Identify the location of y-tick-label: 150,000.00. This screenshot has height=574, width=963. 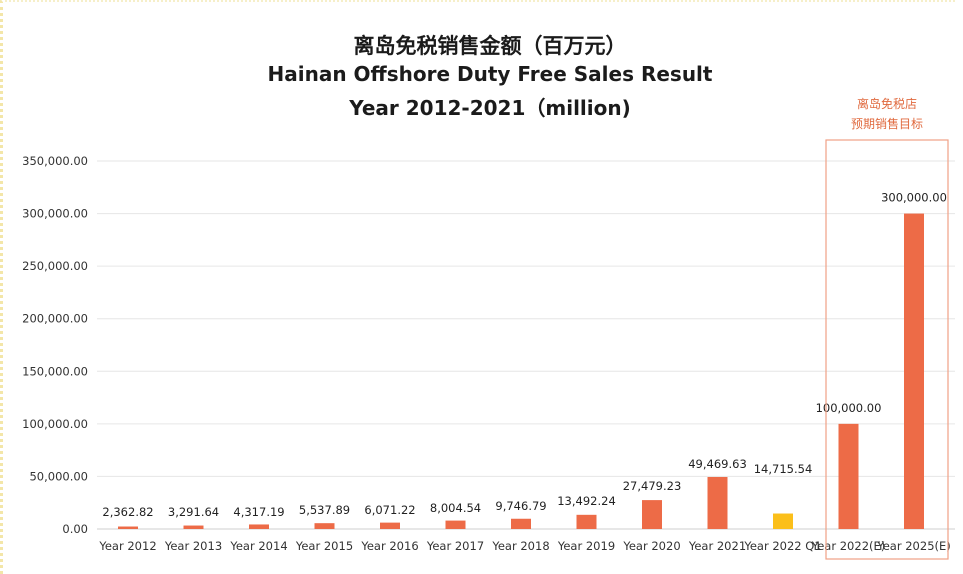
(55, 371).